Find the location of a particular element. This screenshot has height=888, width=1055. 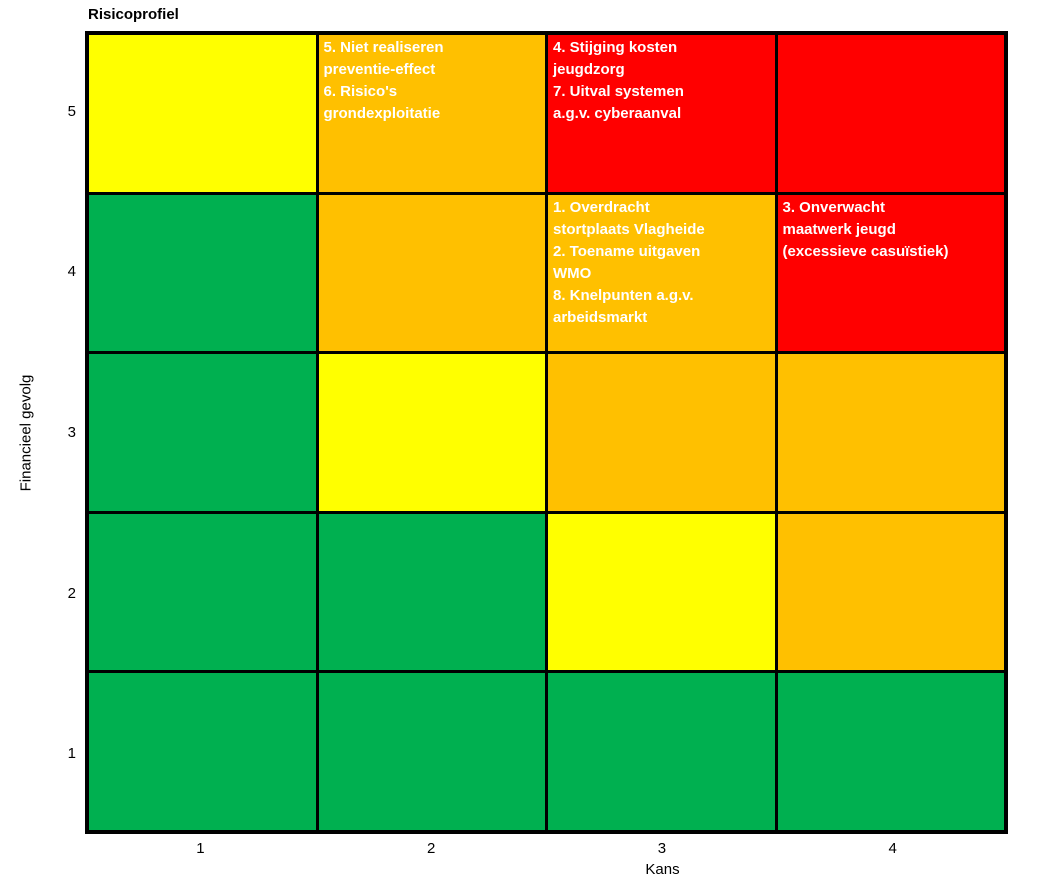

risk-label-line: jeugdzorg is located at coordinates (589, 69).